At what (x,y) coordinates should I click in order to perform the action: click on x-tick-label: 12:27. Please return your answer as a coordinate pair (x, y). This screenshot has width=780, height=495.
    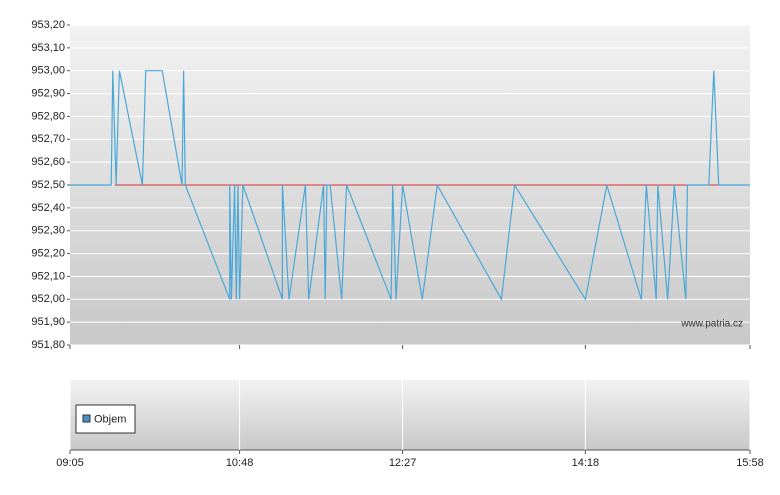
    Looking at the image, I should click on (403, 463).